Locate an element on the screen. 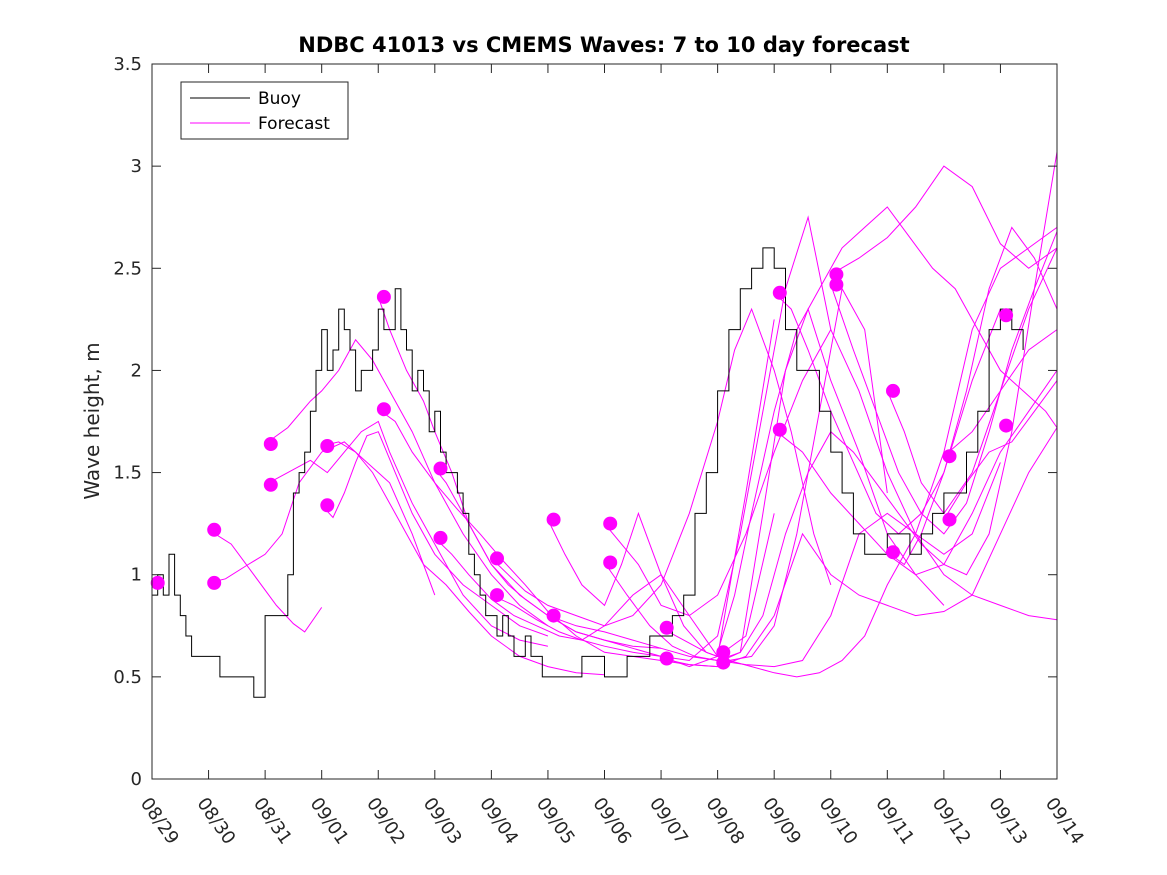 The height and width of the screenshot is (875, 1167). y-axis-label: Wave height, m is located at coordinates (92, 420).